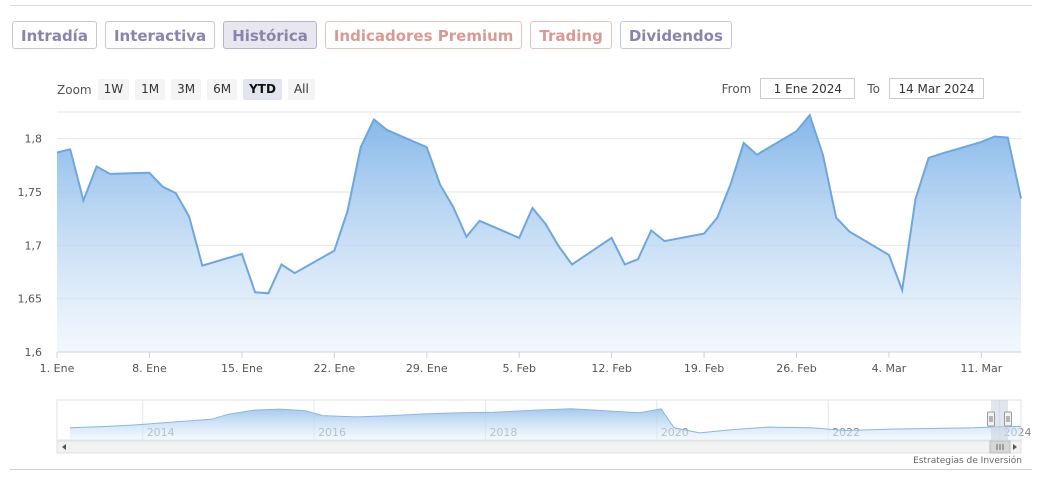  Describe the element at coordinates (301, 89) in the screenshot. I see `zoom-all-button: All` at that location.